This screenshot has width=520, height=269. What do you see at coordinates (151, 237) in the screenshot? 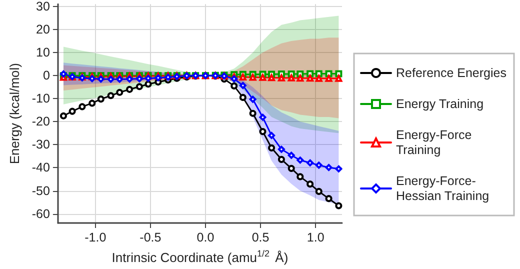
I see `x-tick-label: -0.5` at bounding box center [151, 237].